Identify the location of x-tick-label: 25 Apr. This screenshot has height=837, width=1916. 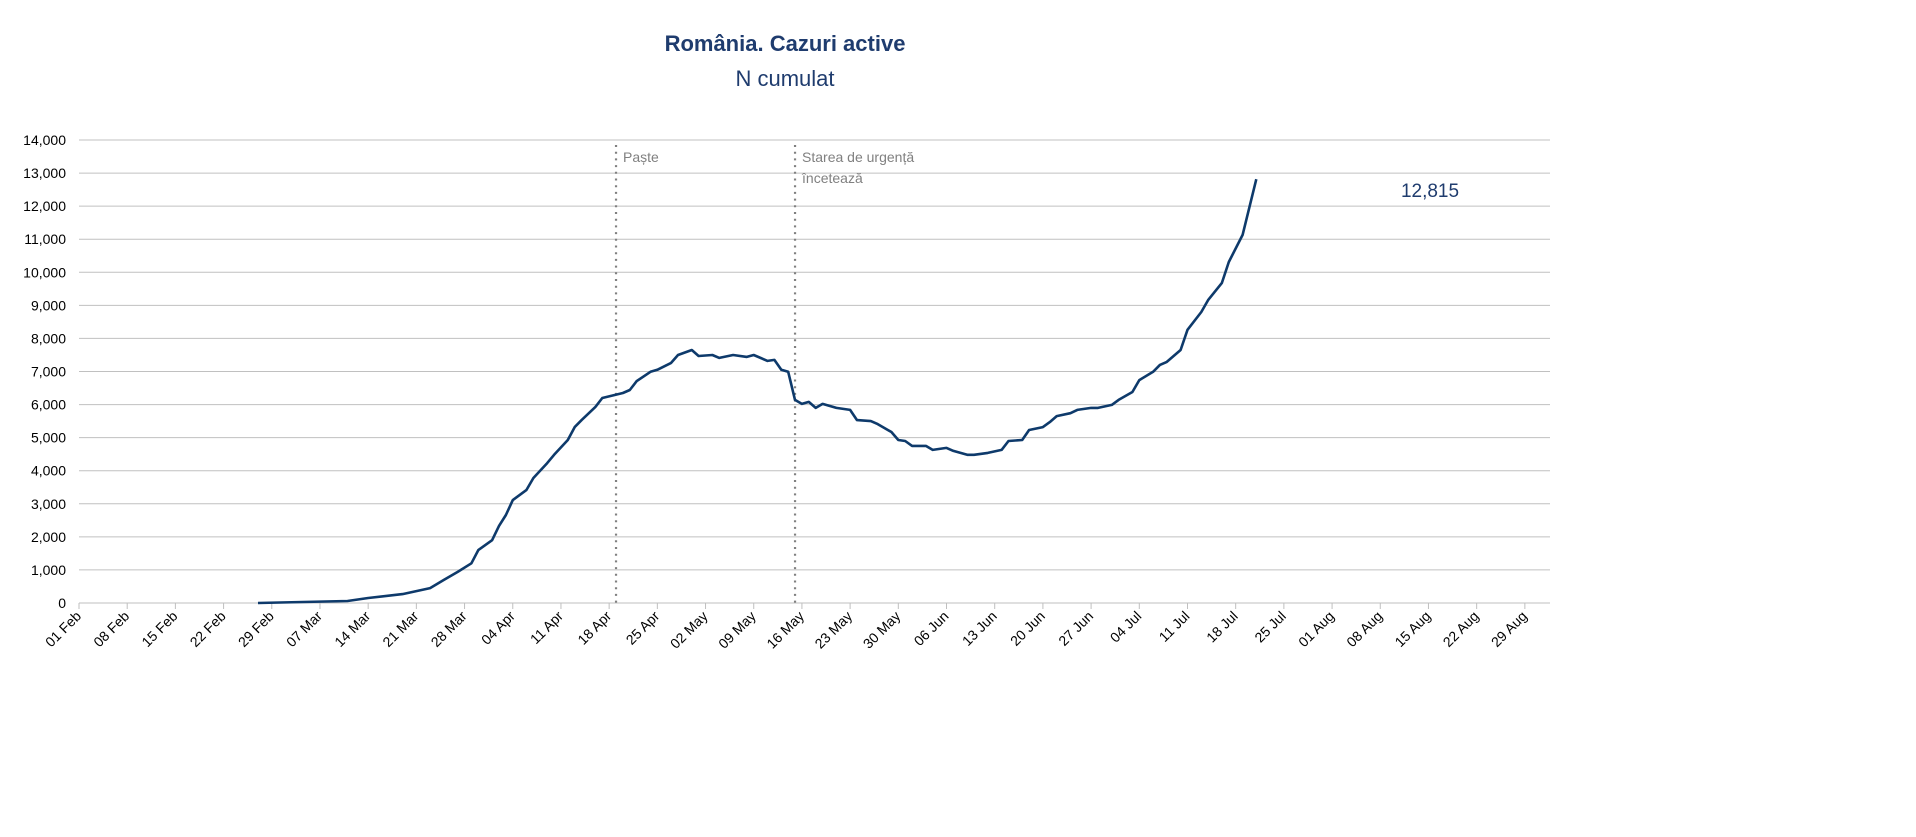
(643, 628).